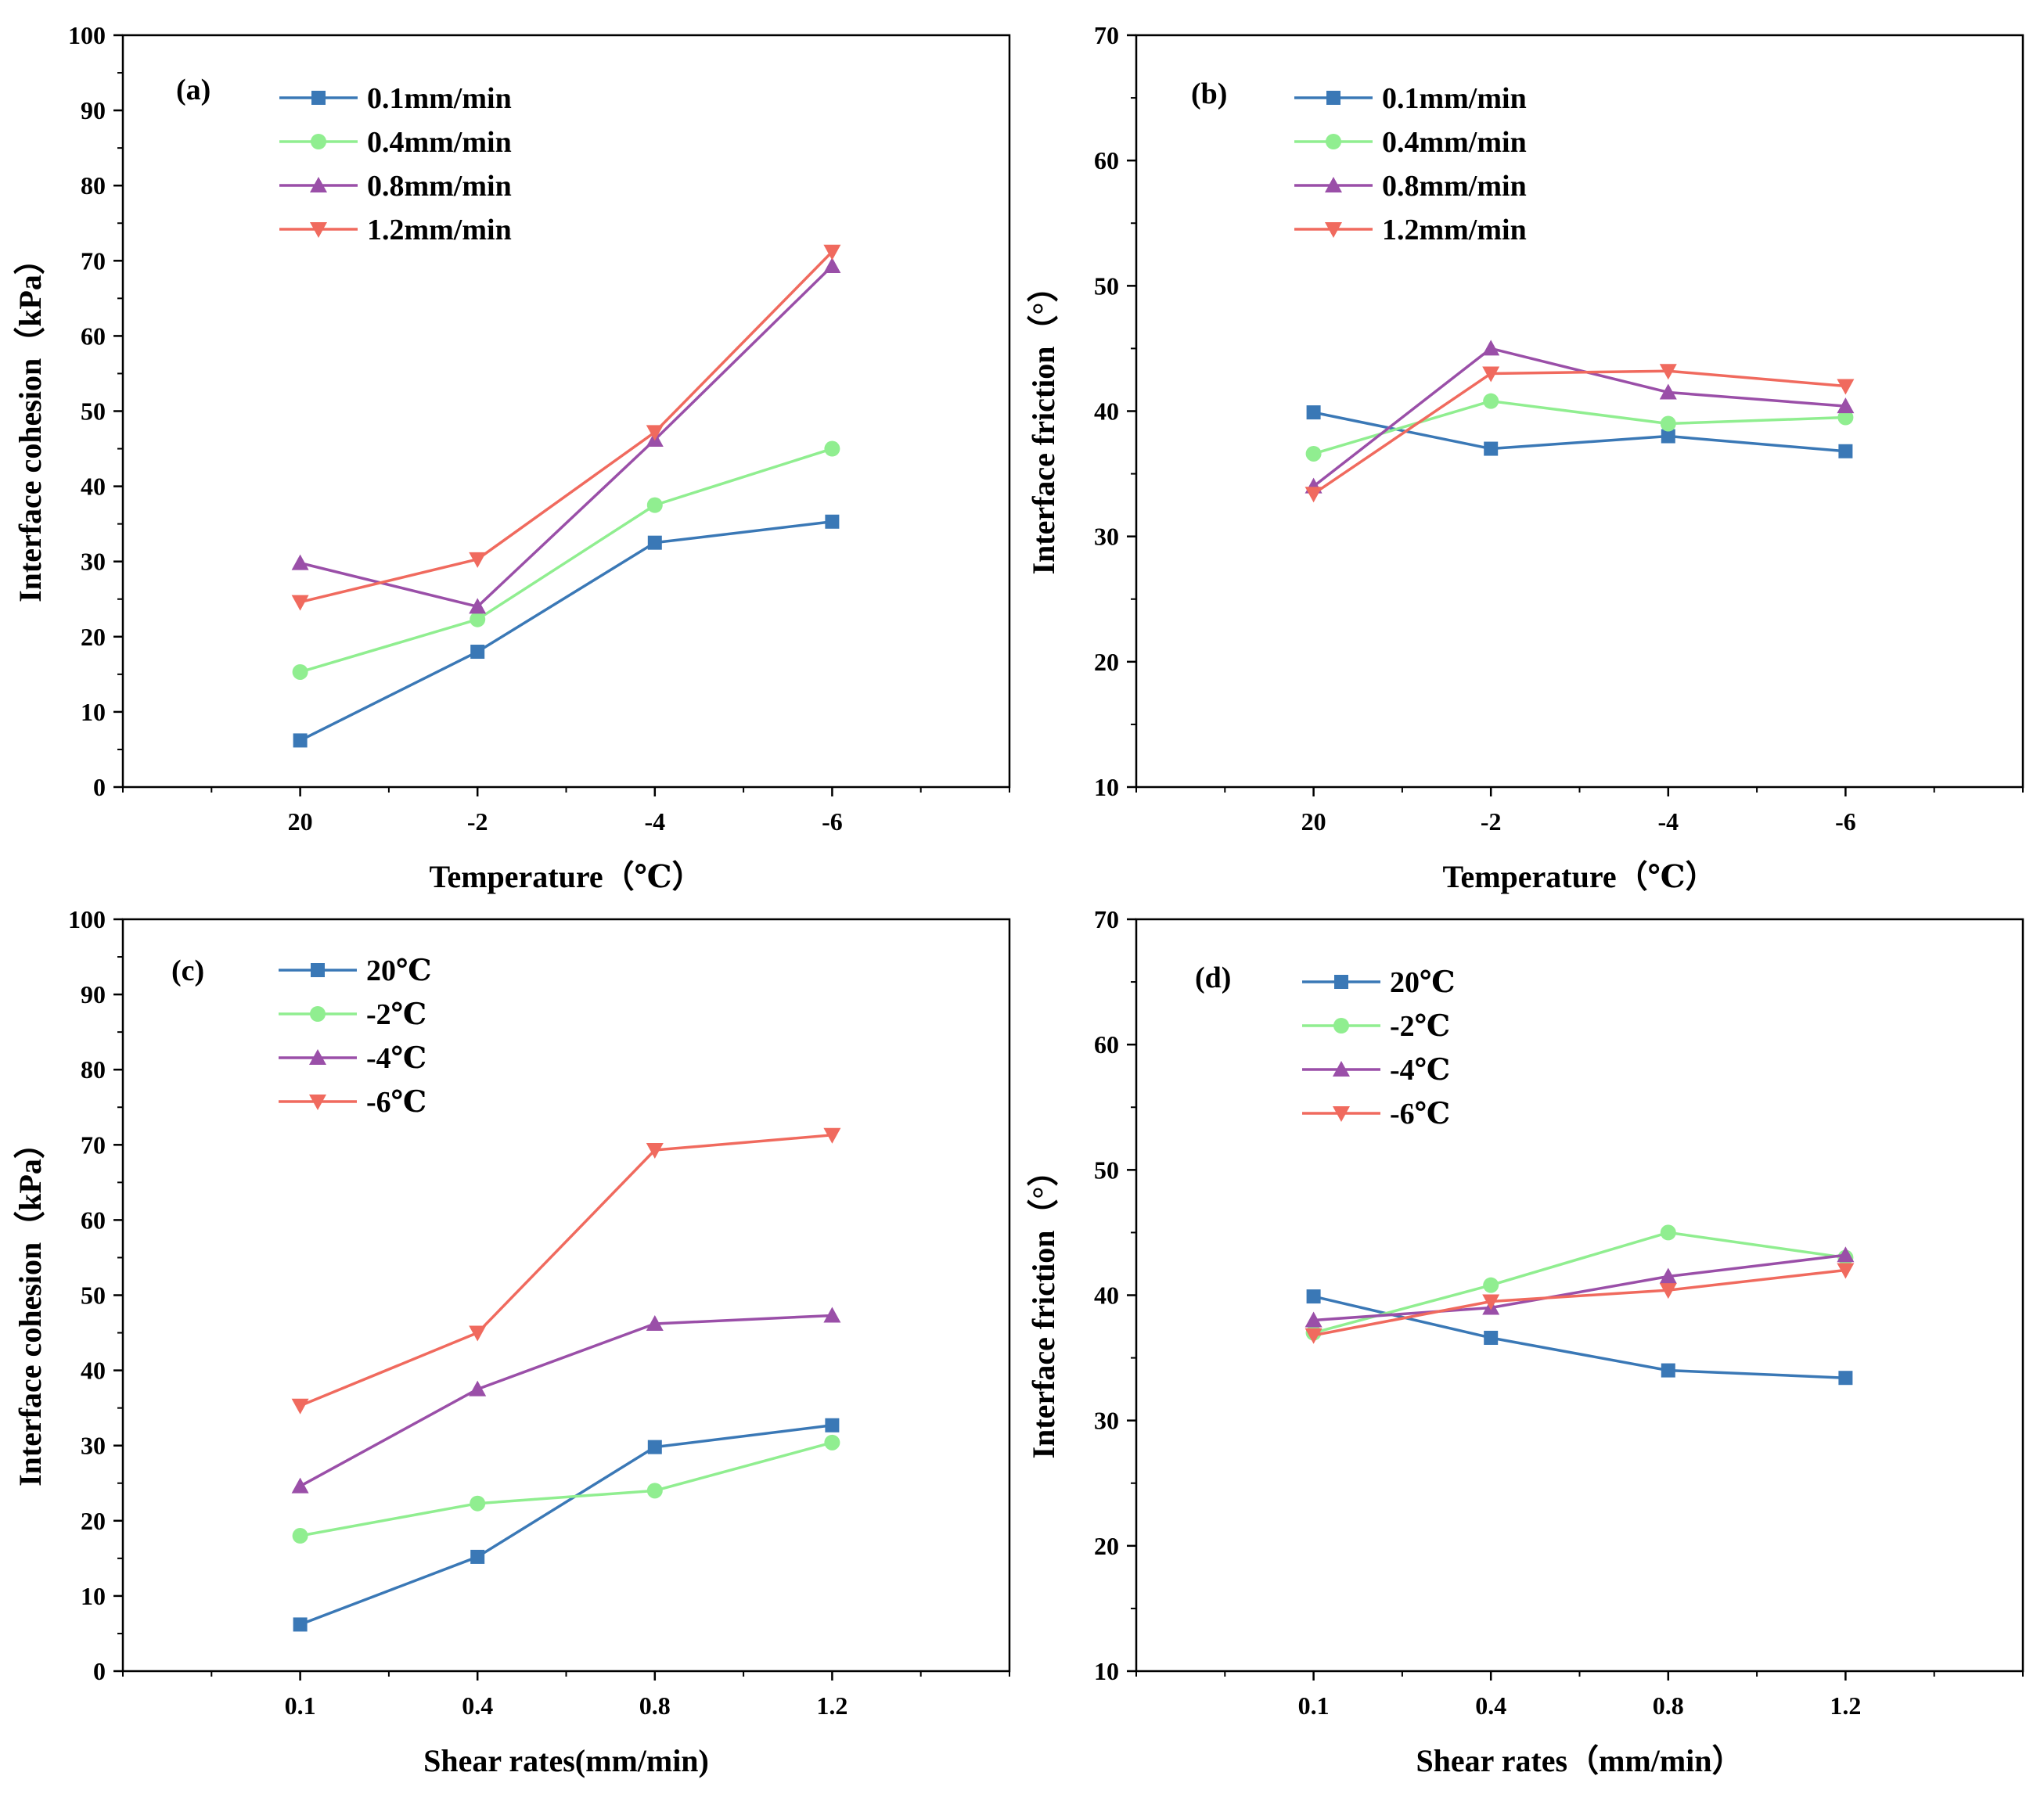 This screenshot has width=2044, height=1801. I want to click on legend-entry-label: 20℃, so click(1423, 982).